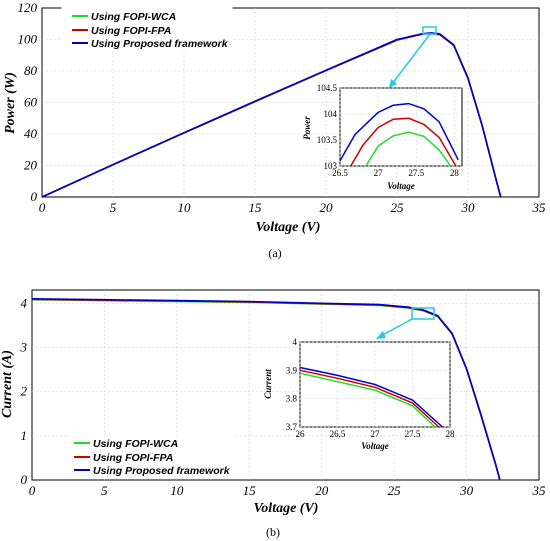 The height and width of the screenshot is (541, 550). What do you see at coordinates (7, 384) in the screenshot?
I see `y-axis-label: Current (A)` at bounding box center [7, 384].